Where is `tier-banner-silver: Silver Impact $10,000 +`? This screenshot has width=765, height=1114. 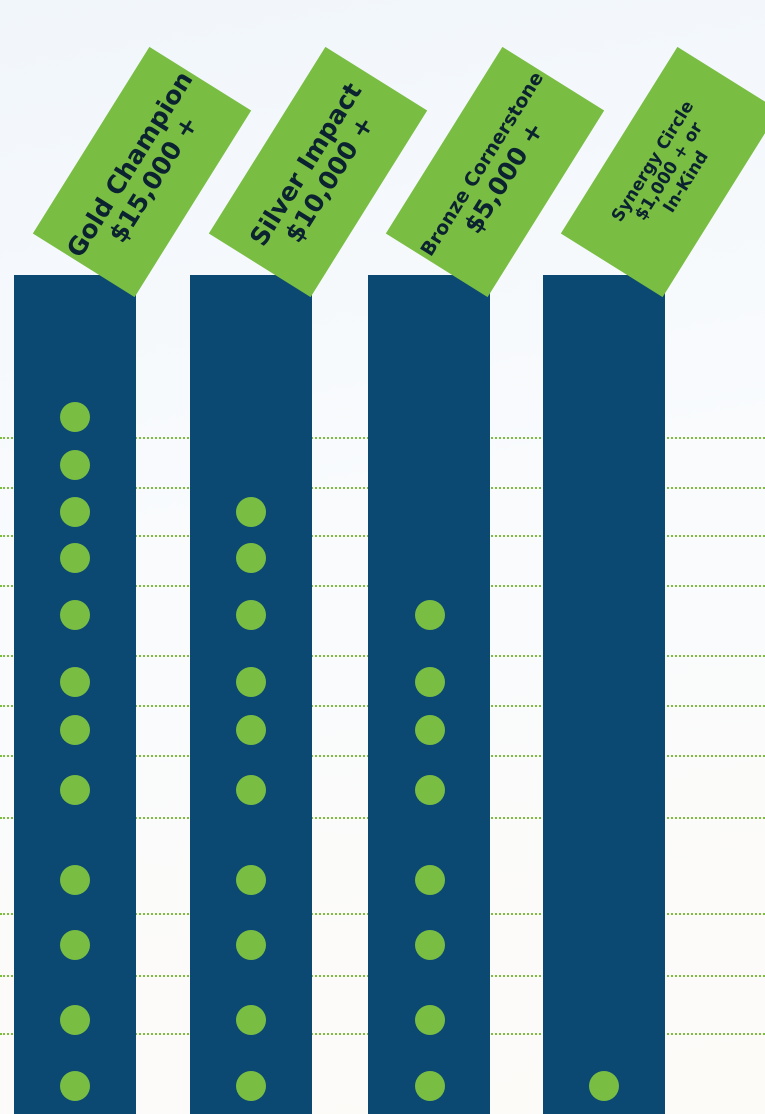 tier-banner-silver: Silver Impact $10,000 + is located at coordinates (318, 172).